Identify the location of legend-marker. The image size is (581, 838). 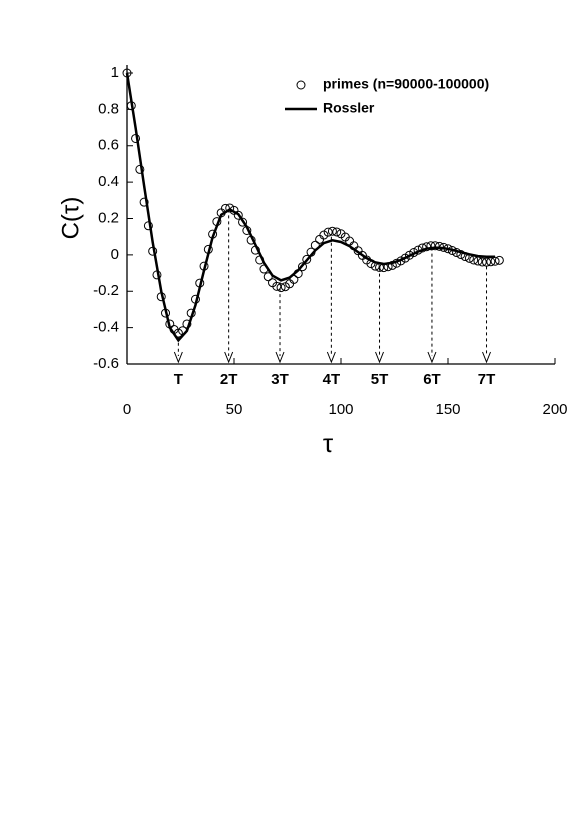
(301, 85).